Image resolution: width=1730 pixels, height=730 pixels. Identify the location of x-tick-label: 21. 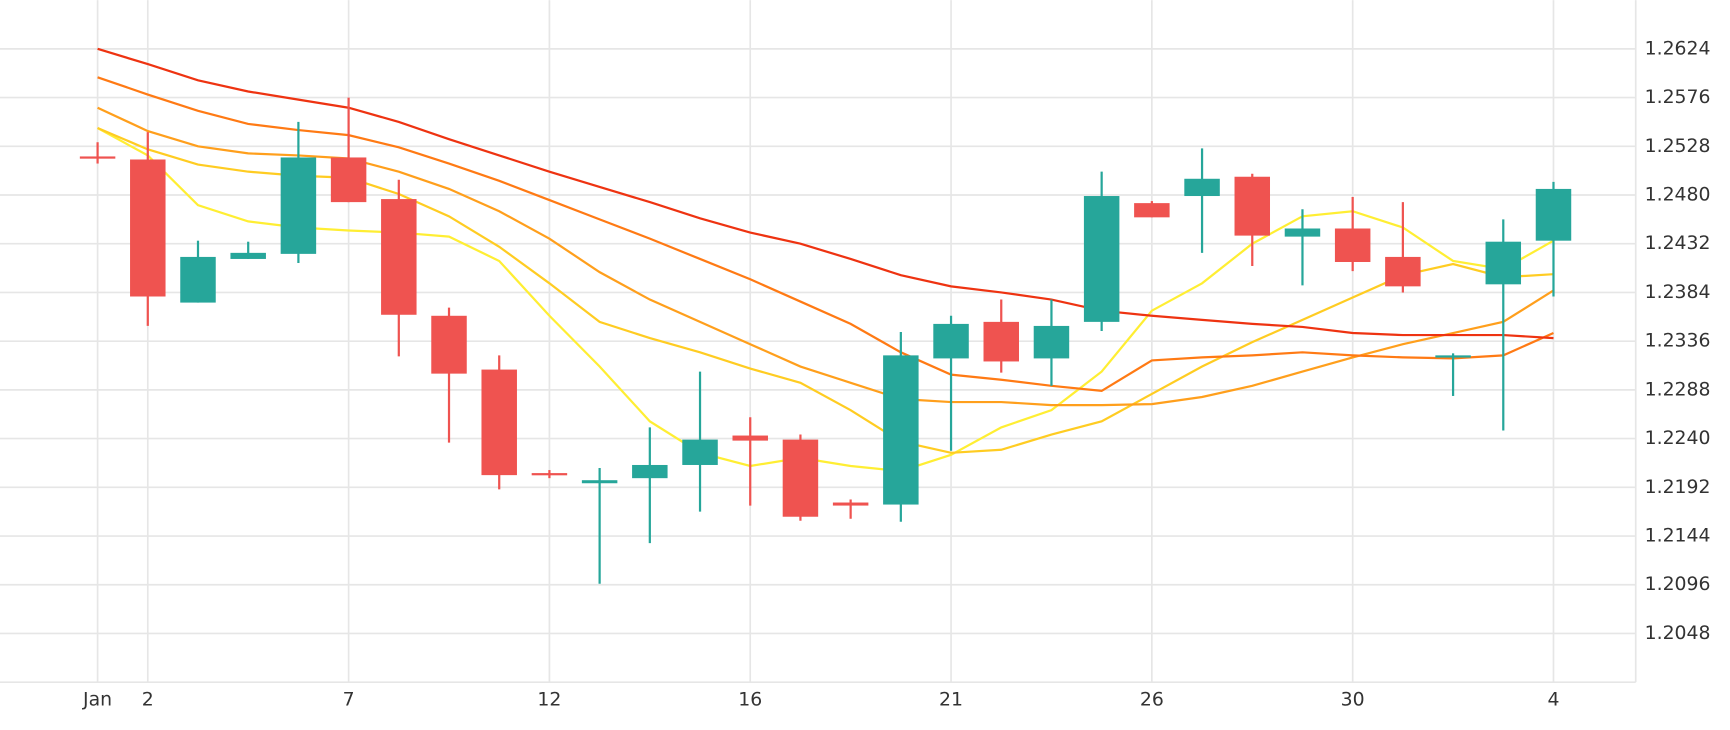
(951, 699).